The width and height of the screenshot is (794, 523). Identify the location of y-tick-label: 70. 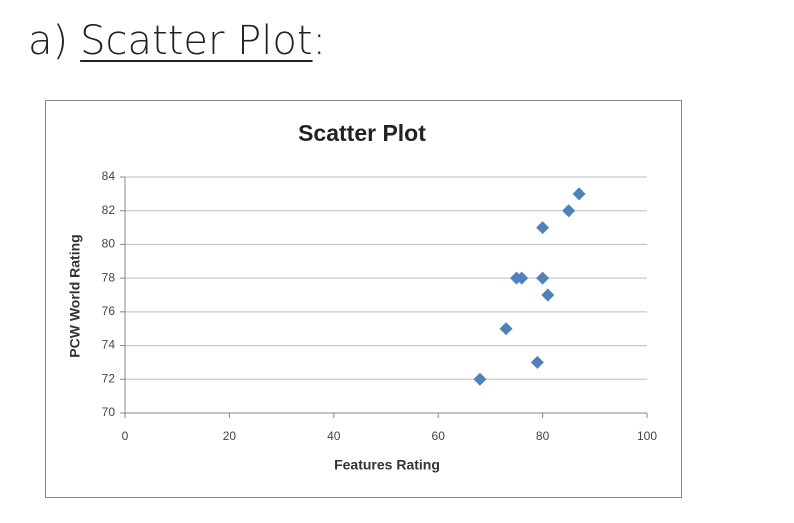
(109, 412).